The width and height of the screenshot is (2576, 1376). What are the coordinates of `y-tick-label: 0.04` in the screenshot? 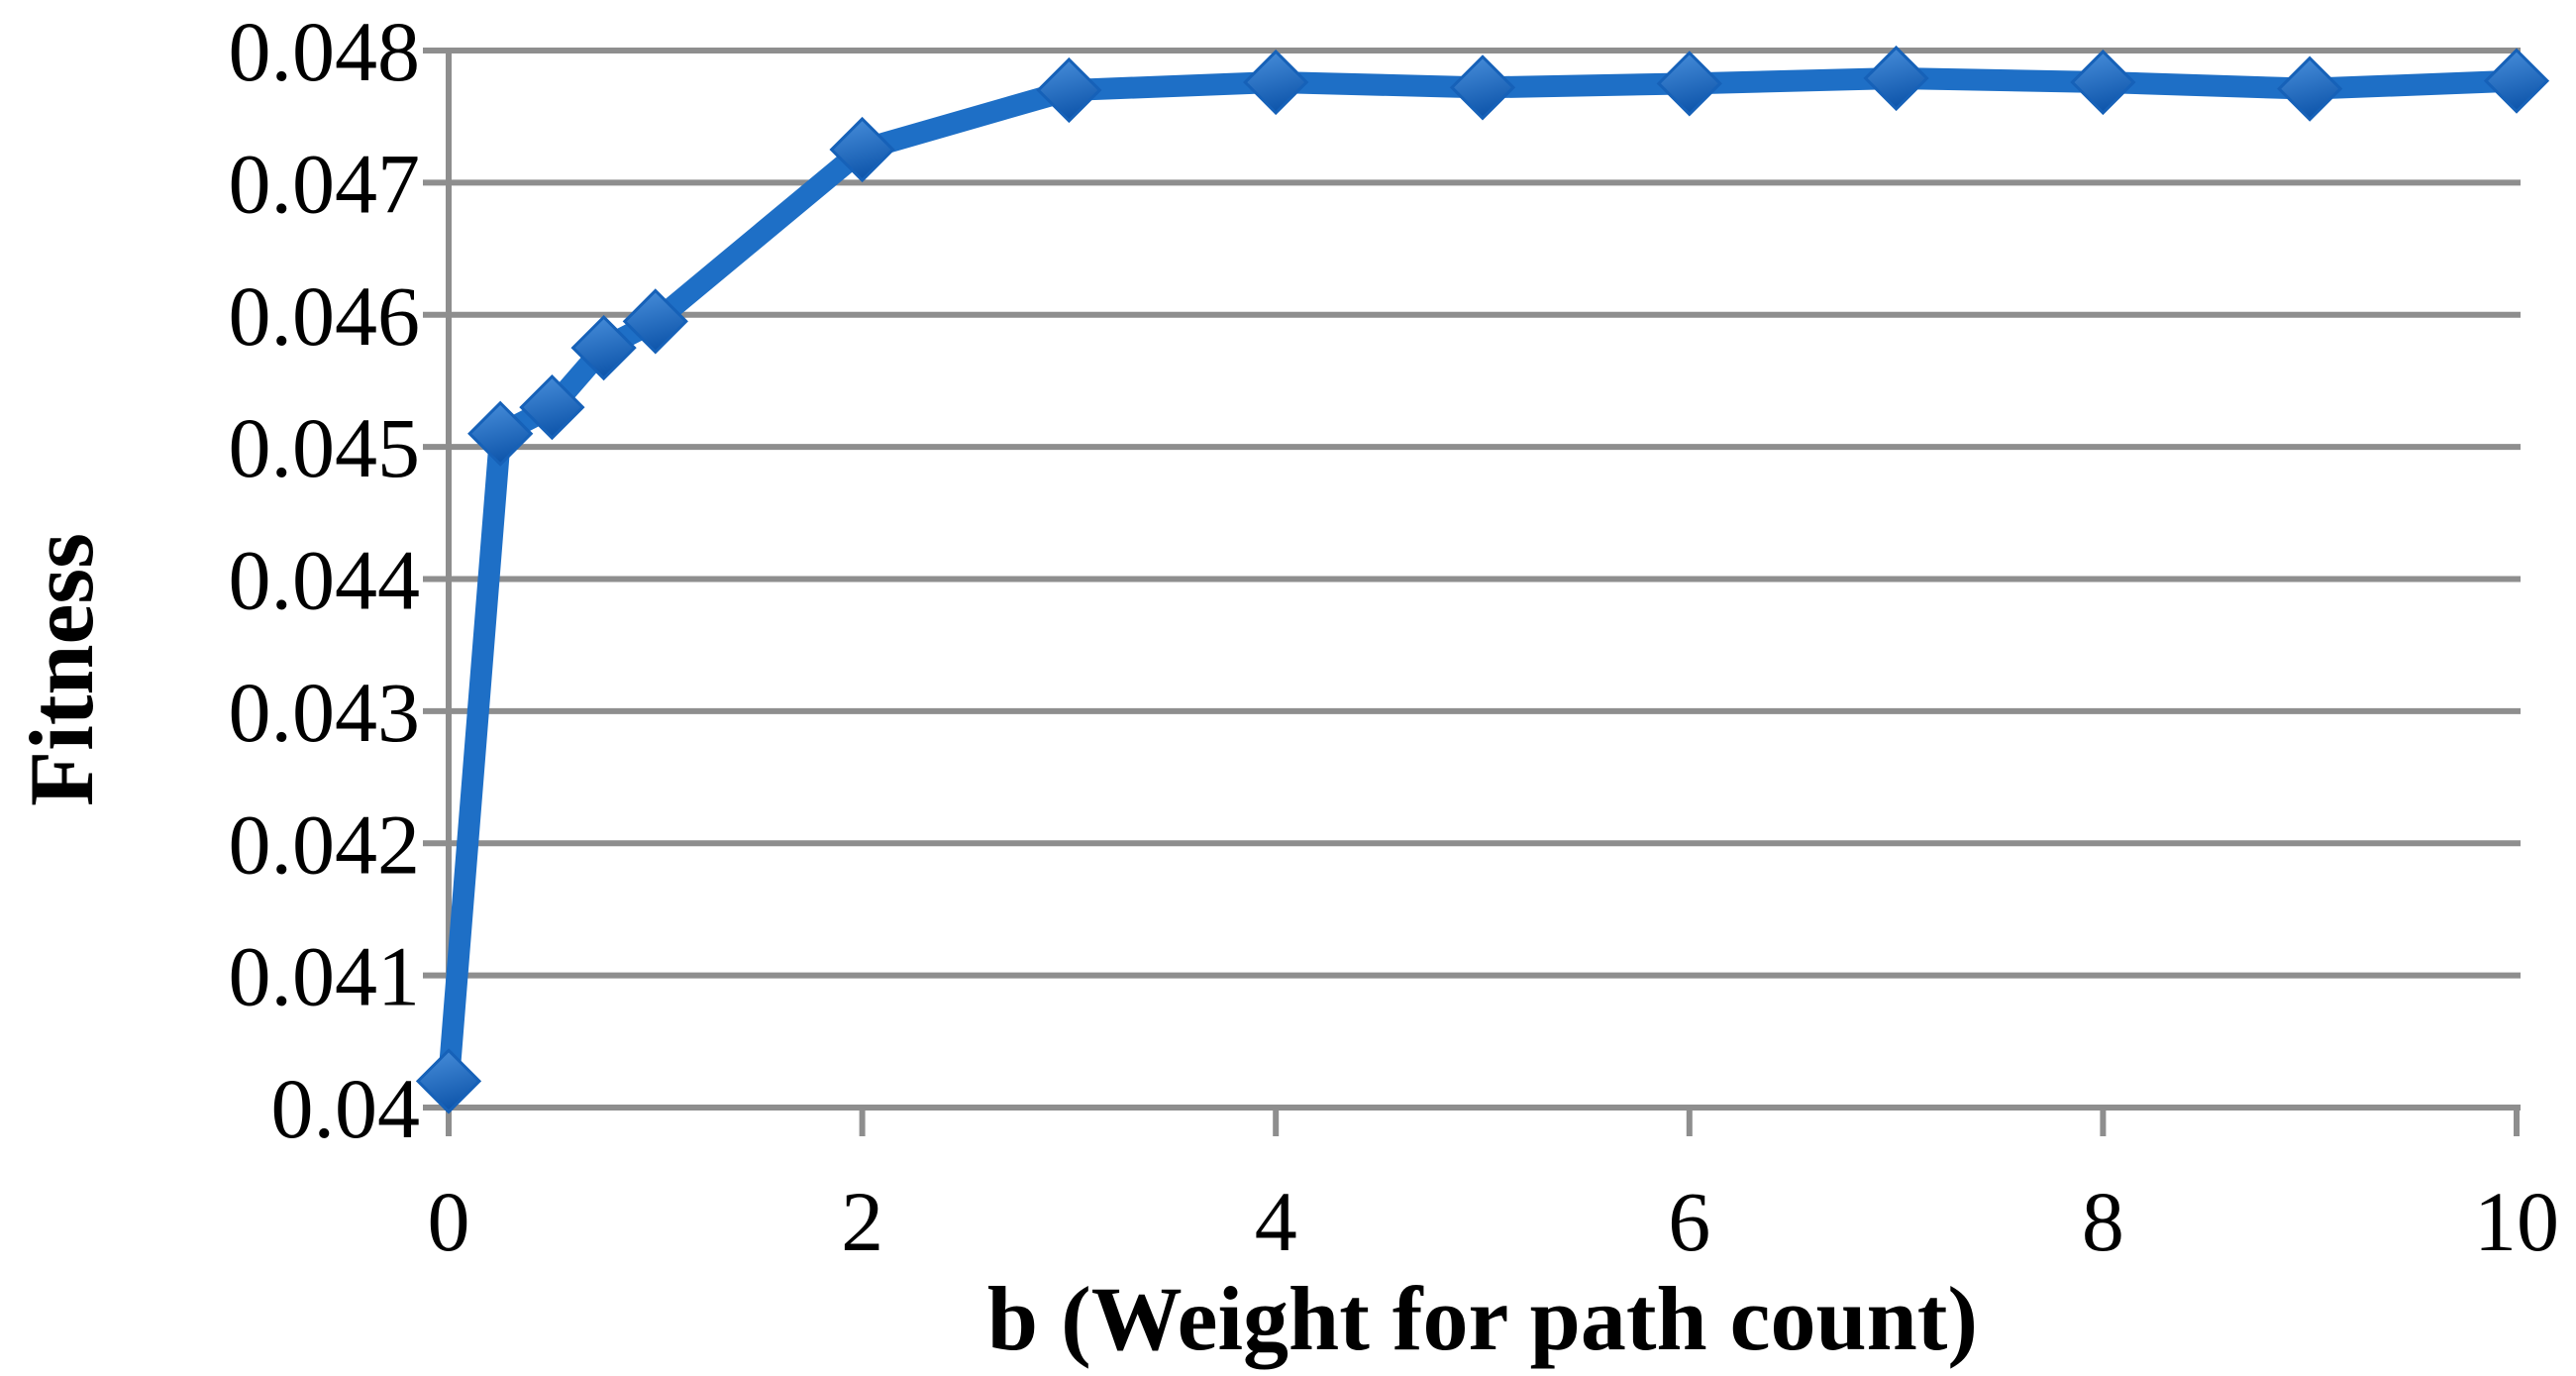 It's located at (346, 1108).